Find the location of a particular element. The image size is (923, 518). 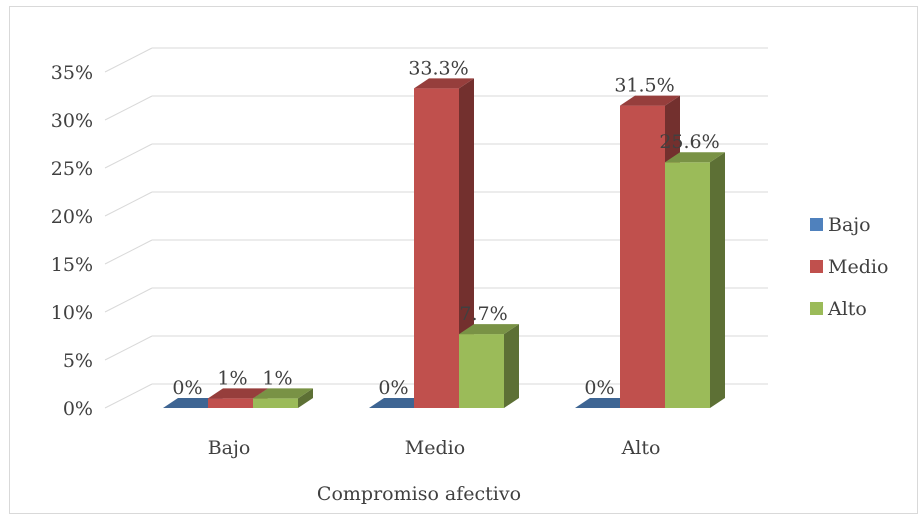

category-label: Alto is located at coordinates (641, 448).